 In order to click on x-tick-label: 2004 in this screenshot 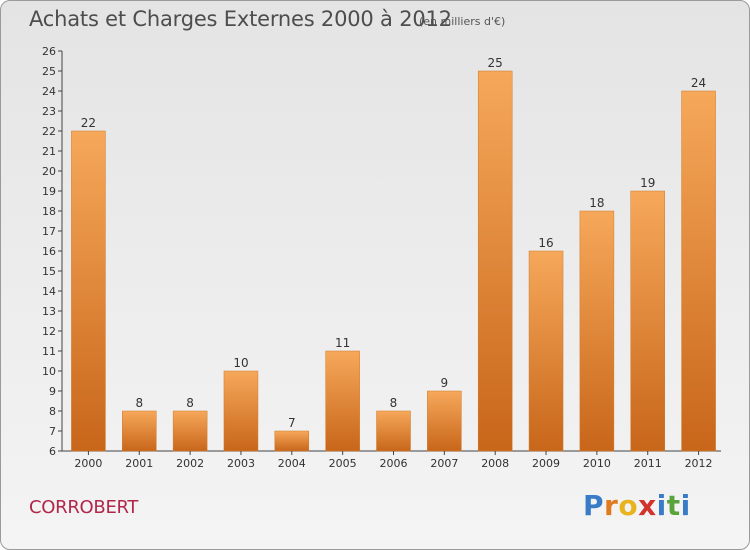, I will do `click(292, 463)`.